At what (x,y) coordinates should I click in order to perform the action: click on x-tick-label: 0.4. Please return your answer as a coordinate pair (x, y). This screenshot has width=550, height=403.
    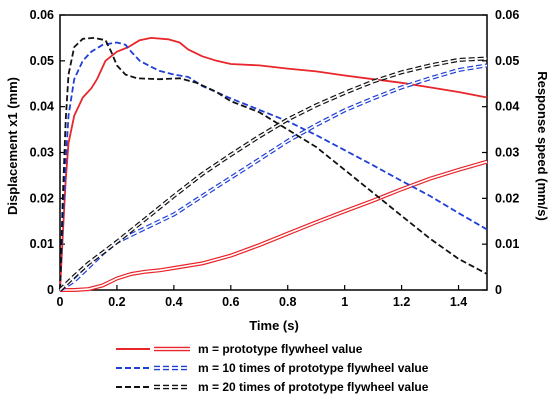
    Looking at the image, I should click on (173, 302).